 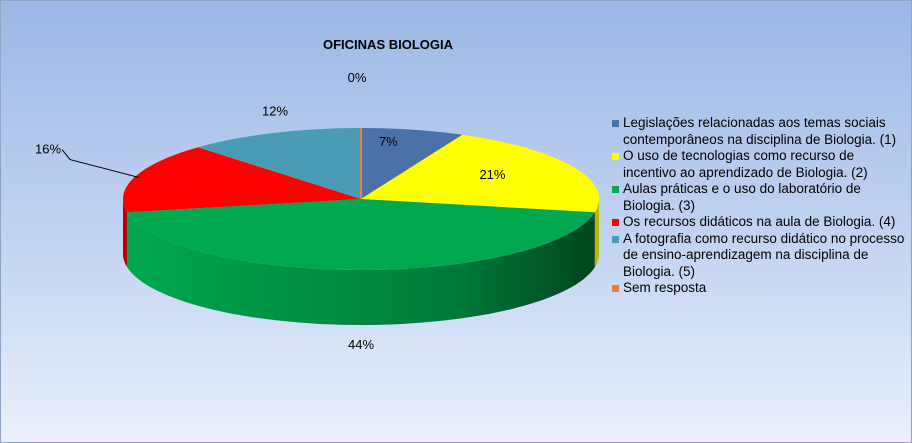 I want to click on data-label-2: 21%, so click(x=492, y=174).